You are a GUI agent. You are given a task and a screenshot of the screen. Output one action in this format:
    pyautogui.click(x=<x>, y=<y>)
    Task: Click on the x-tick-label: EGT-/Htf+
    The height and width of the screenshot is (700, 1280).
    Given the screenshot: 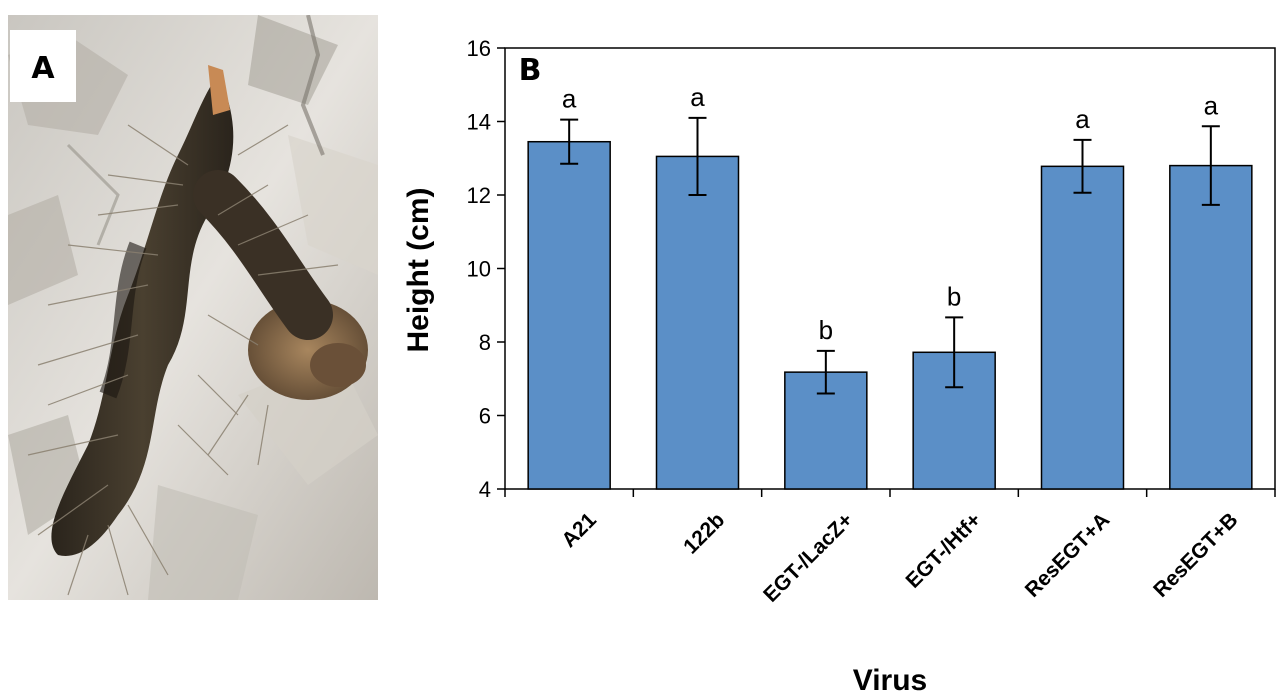 What is the action you would take?
    pyautogui.click(x=944, y=550)
    